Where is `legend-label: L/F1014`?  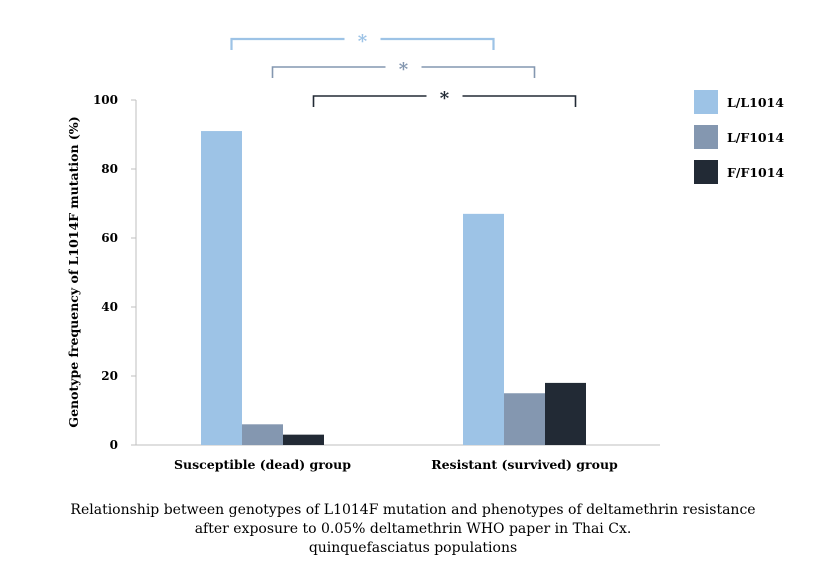
legend-label: L/F1014 is located at coordinates (755, 137).